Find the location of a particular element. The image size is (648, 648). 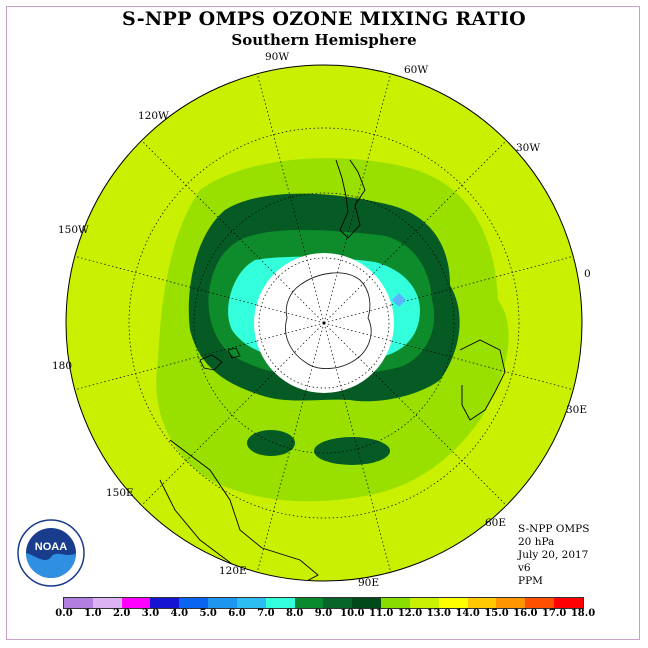

lon-label-120e: 120E is located at coordinates (233, 571).